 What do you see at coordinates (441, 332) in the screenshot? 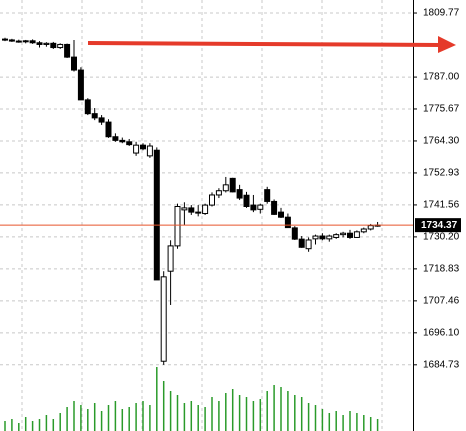
I see `y-tick-label: 1696.10` at bounding box center [441, 332].